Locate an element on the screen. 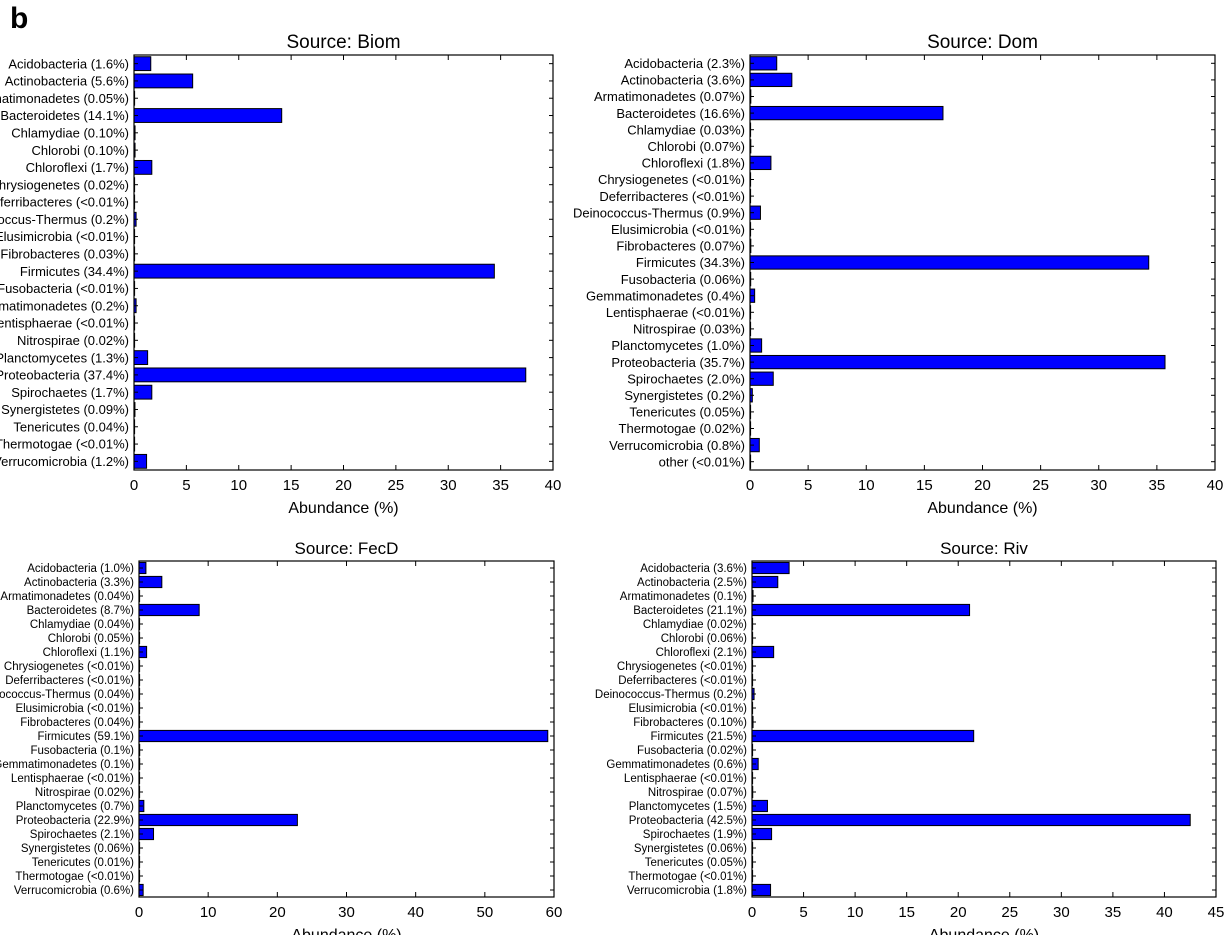  category-label: Verrucomicrobia (0.8%) is located at coordinates (677, 445).